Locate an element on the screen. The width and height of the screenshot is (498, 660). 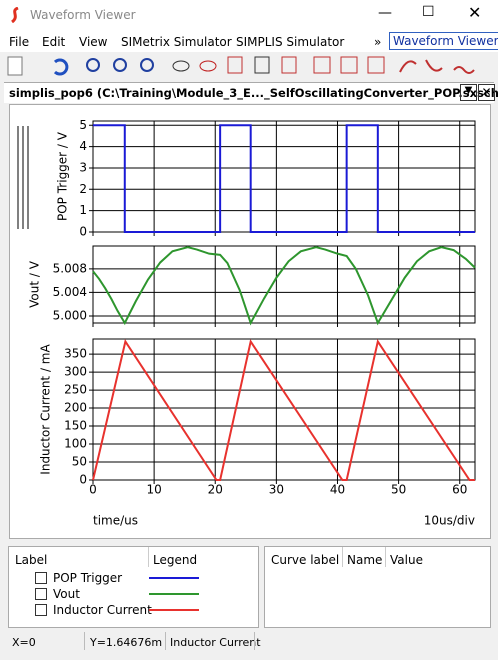
legend-label: Vout is located at coordinates (66, 594).